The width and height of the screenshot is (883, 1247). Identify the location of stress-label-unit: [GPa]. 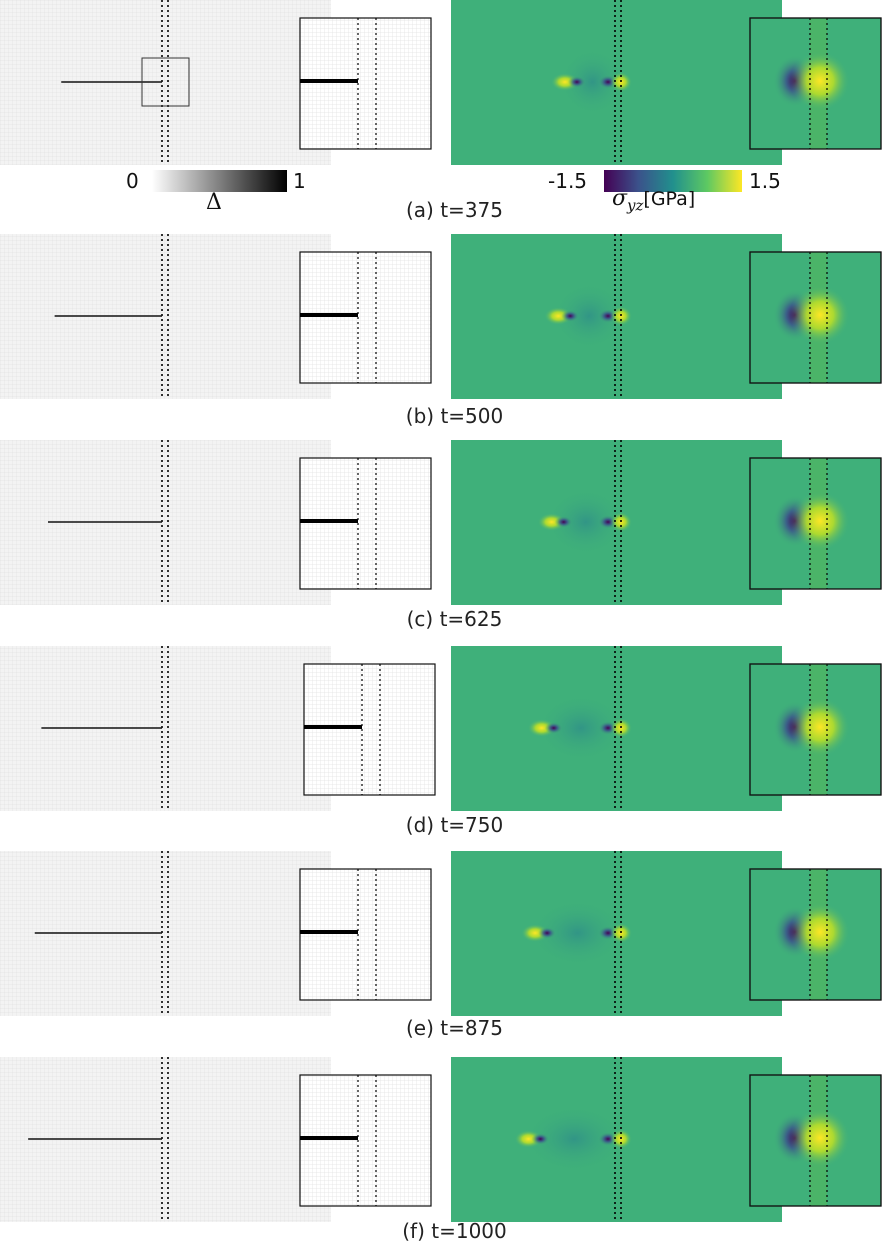
(669, 199).